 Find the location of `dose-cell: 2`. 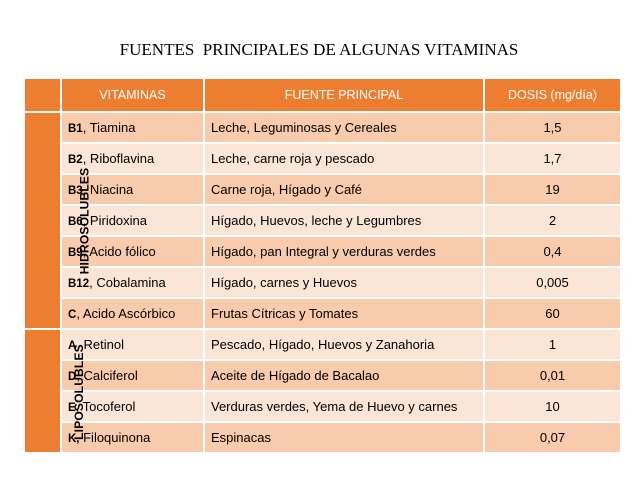

dose-cell: 2 is located at coordinates (552, 220).